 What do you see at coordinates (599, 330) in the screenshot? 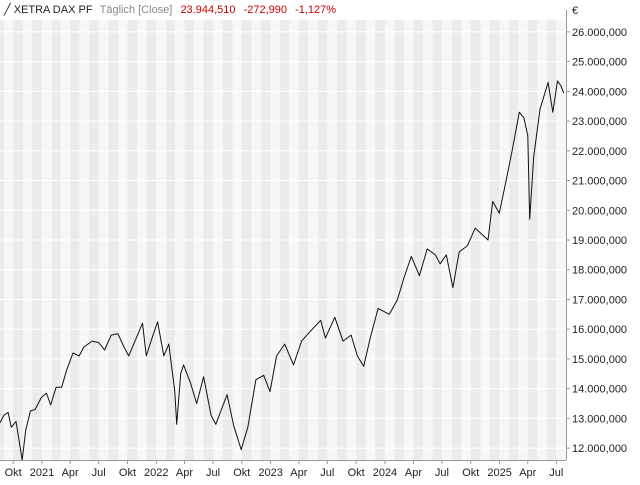
I see `y-tick-label: 16.000,000` at bounding box center [599, 330].